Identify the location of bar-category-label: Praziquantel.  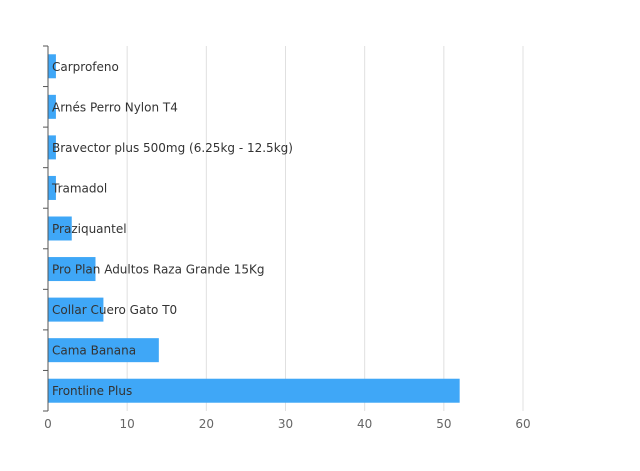
(89, 229).